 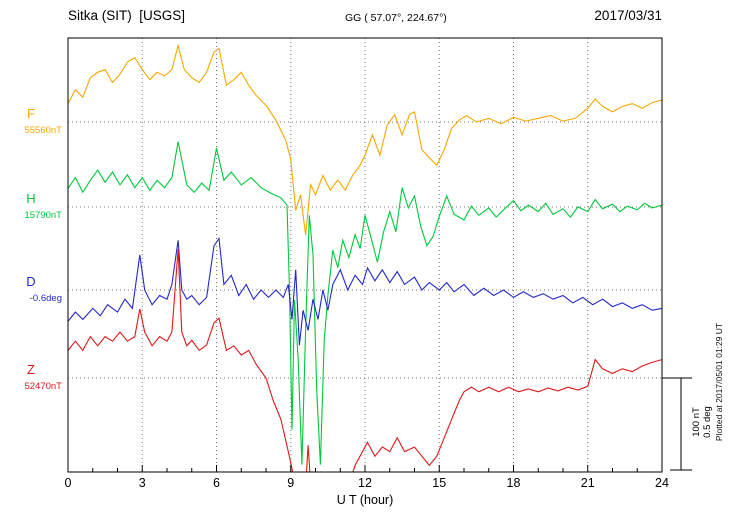 What do you see at coordinates (31, 281) in the screenshot?
I see `channel-label-D: D` at bounding box center [31, 281].